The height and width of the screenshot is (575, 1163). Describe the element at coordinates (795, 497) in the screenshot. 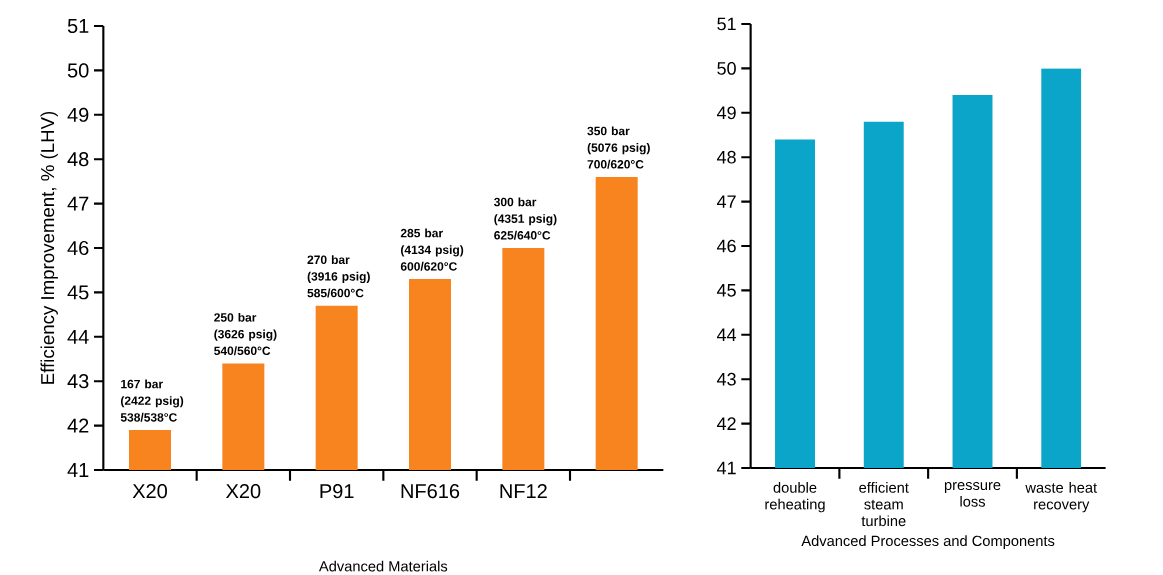

I see `x-tick-label: double reheating` at that location.